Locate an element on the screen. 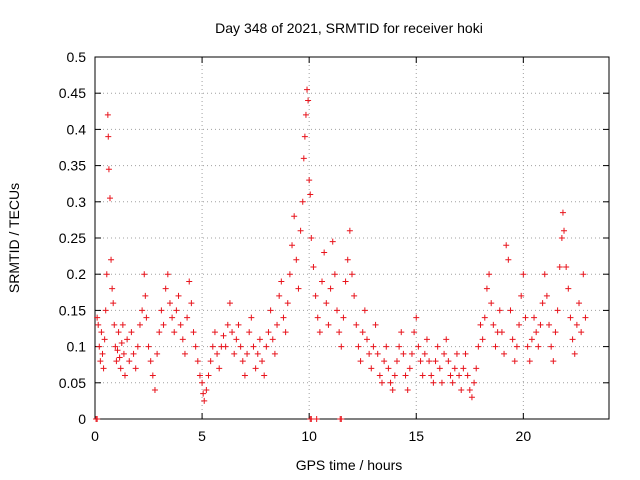  x-tick-label: 10 is located at coordinates (309, 436).